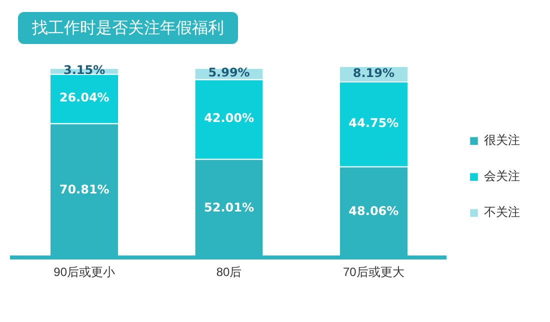 The width and height of the screenshot is (550, 322). I want to click on data-label: 42.00%, so click(229, 118).